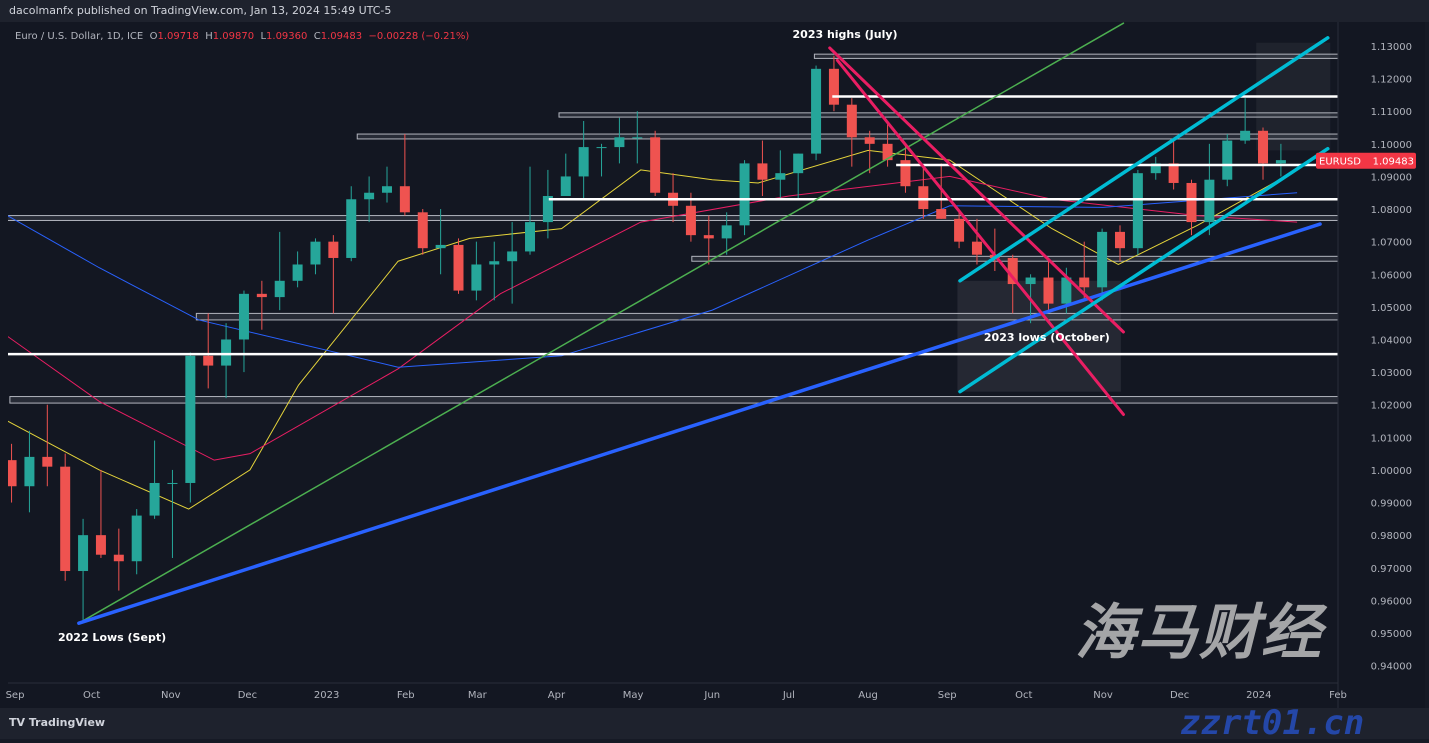 This screenshot has width=1429, height=743. Describe the element at coordinates (1391, 210) in the screenshot. I see `price-tick-label: 1.08000` at that location.